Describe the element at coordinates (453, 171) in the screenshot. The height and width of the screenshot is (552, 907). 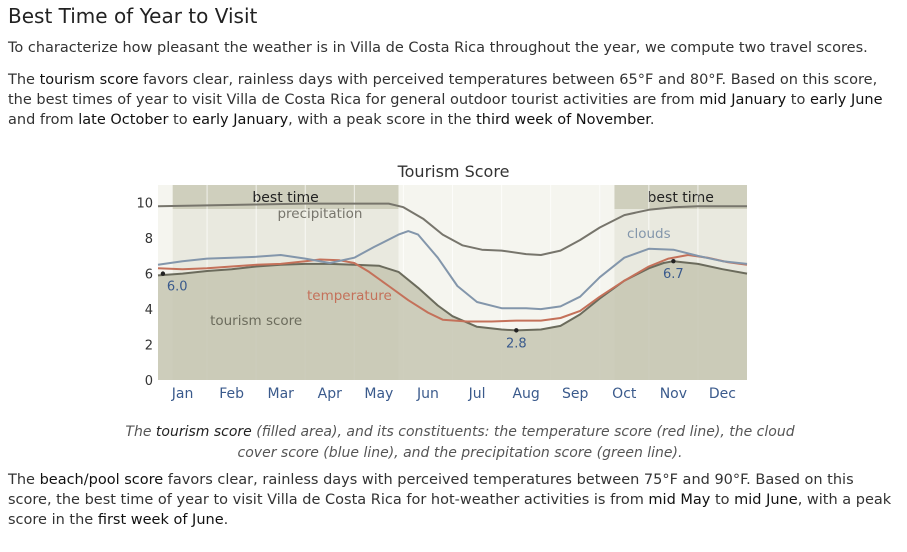
I see `chart-title: Tourism Score` at that location.